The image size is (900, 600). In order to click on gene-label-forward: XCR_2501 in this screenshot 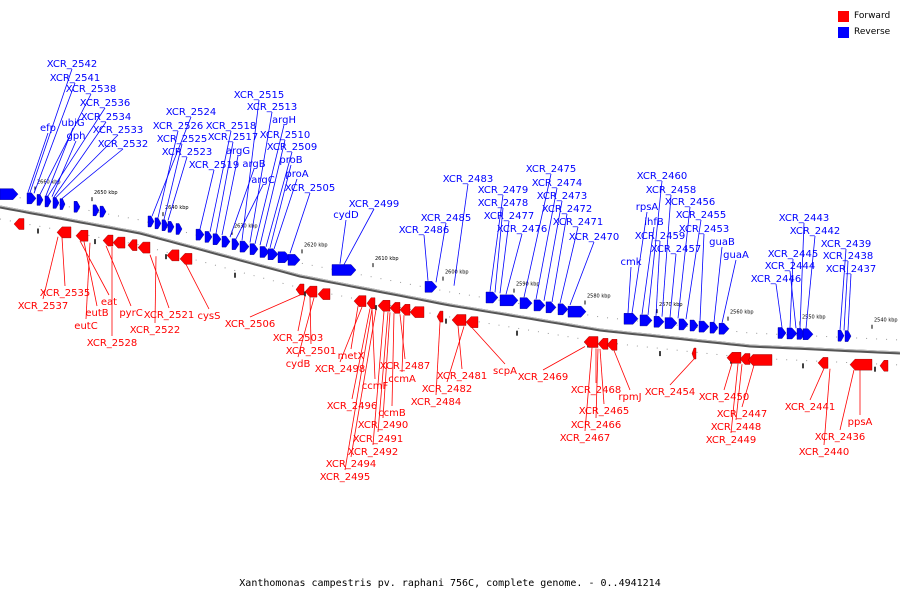, I will do `click(311, 351)`.